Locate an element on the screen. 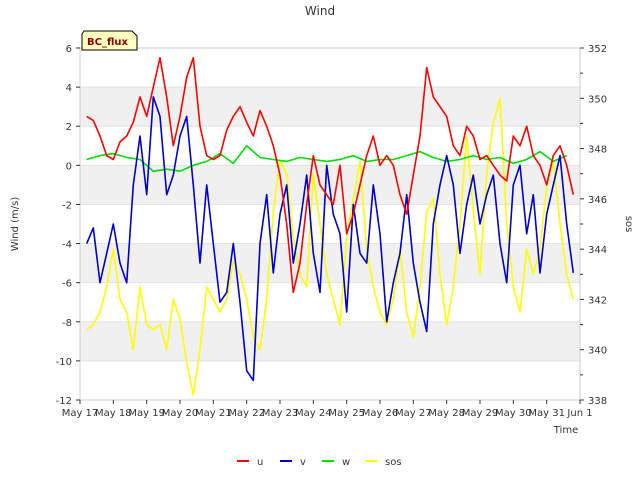 This screenshot has height=480, width=640. x-tick-label: May 22 is located at coordinates (246, 413).